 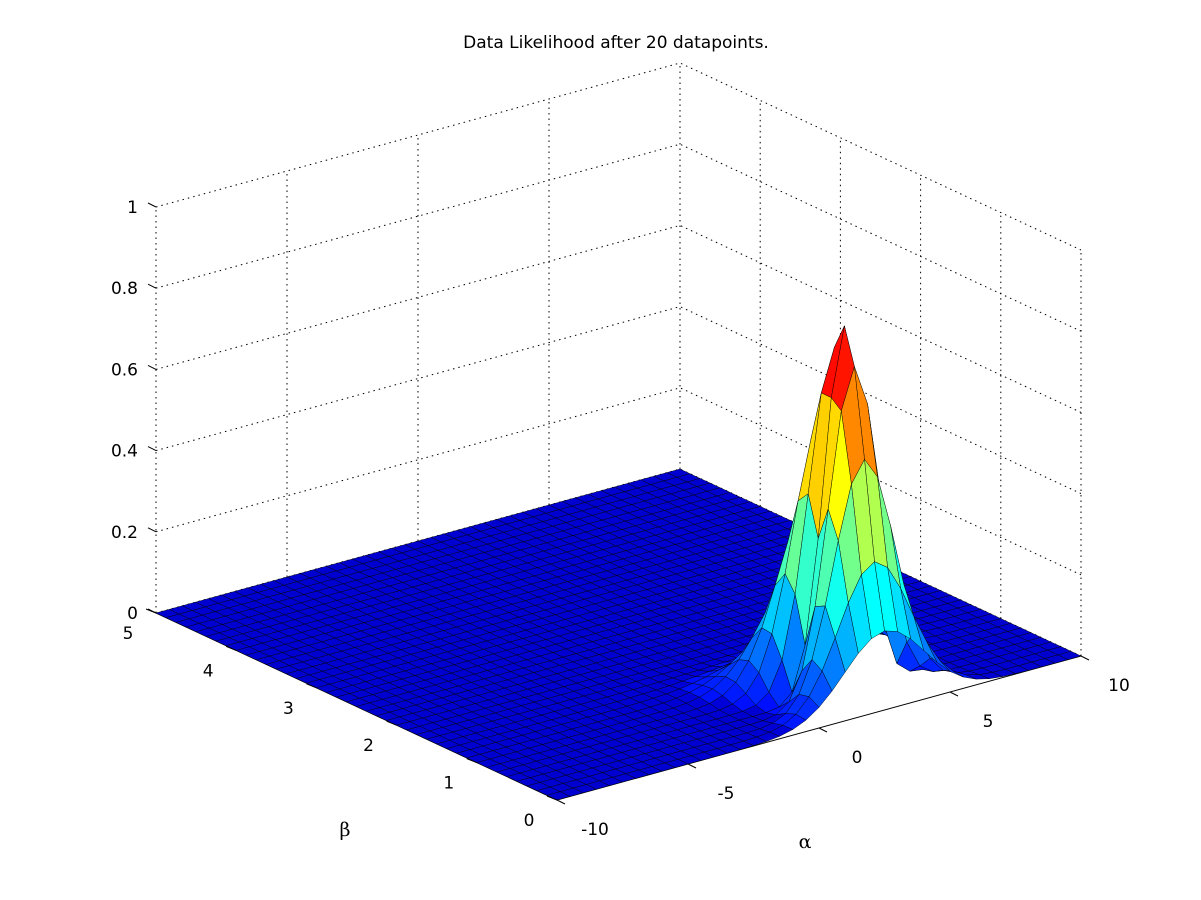 What do you see at coordinates (345, 830) in the screenshot?
I see `y-axis-label: β` at bounding box center [345, 830].